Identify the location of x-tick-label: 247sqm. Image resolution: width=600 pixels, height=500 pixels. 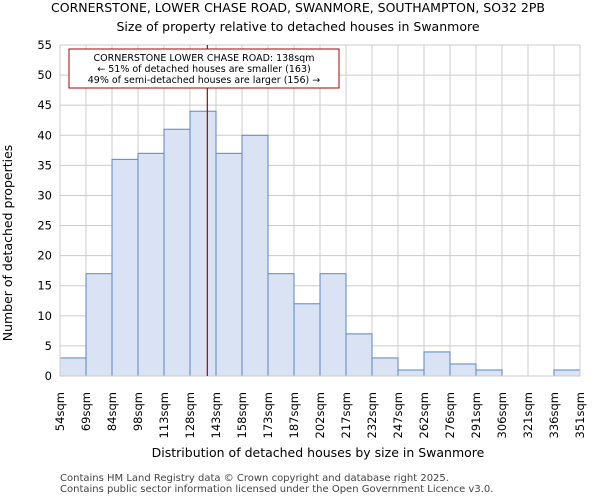
(398, 415).